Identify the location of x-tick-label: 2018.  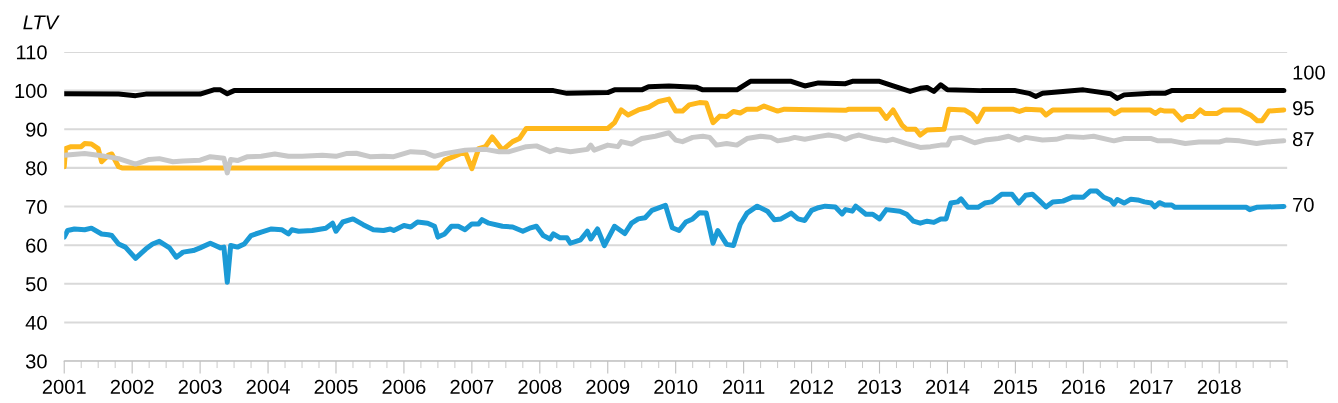
(1219, 386).